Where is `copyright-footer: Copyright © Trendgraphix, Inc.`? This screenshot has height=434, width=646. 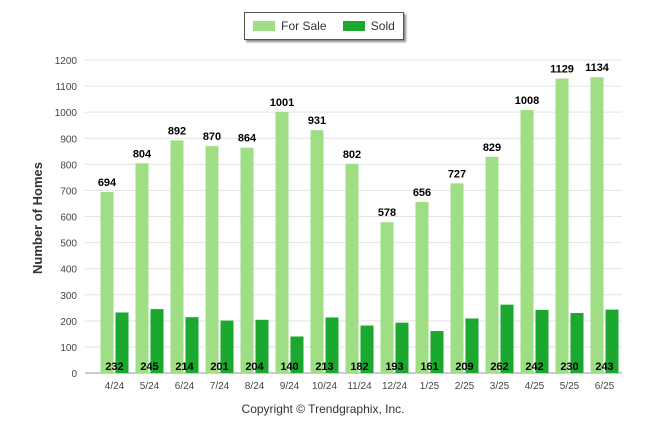
copyright-footer: Copyright © Trendgraphix, Inc. is located at coordinates (323, 409).